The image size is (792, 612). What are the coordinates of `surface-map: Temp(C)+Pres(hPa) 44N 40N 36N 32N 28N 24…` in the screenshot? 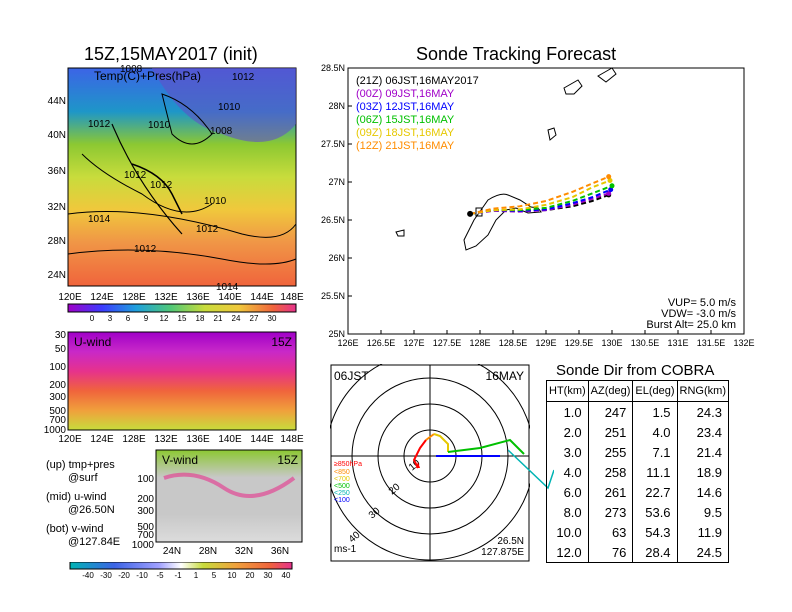 It's located at (176, 193).